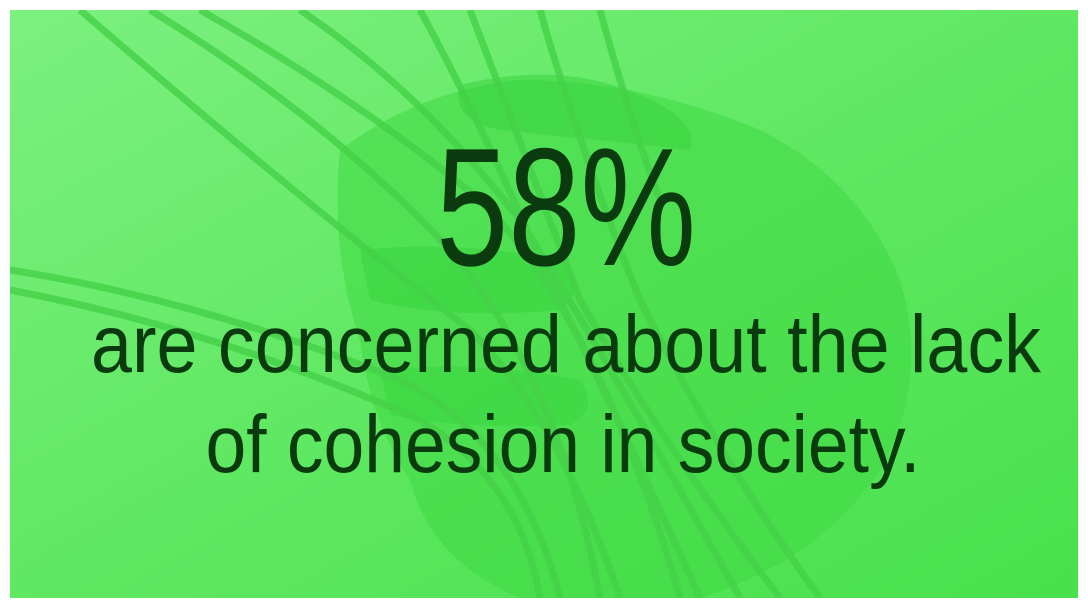  What do you see at coordinates (566, 344) in the screenshot?
I see `caption-line: are concerned about the lack` at bounding box center [566, 344].